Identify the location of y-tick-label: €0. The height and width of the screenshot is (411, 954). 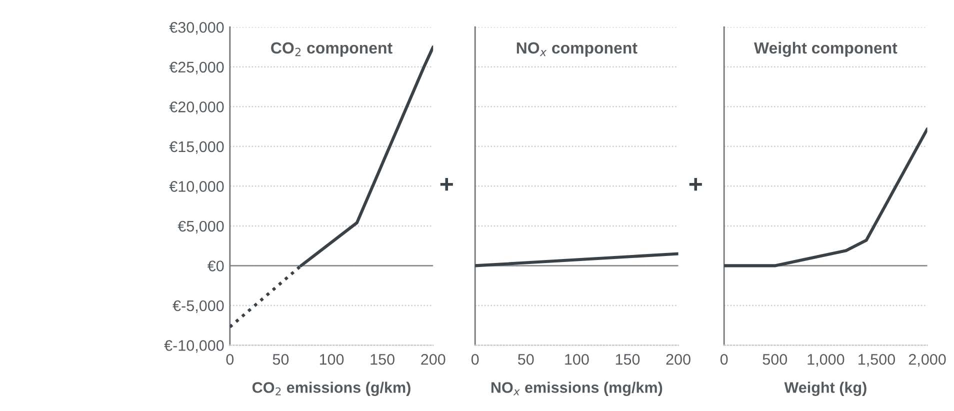
(215, 266).